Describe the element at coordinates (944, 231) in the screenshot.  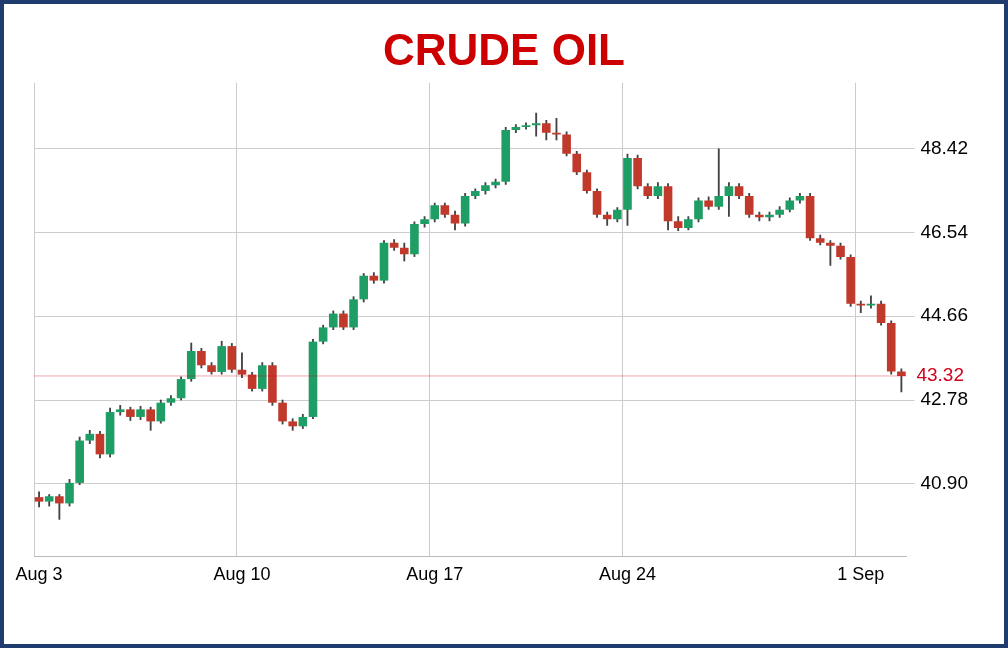
I see `y-tick-label: 46.54` at that location.